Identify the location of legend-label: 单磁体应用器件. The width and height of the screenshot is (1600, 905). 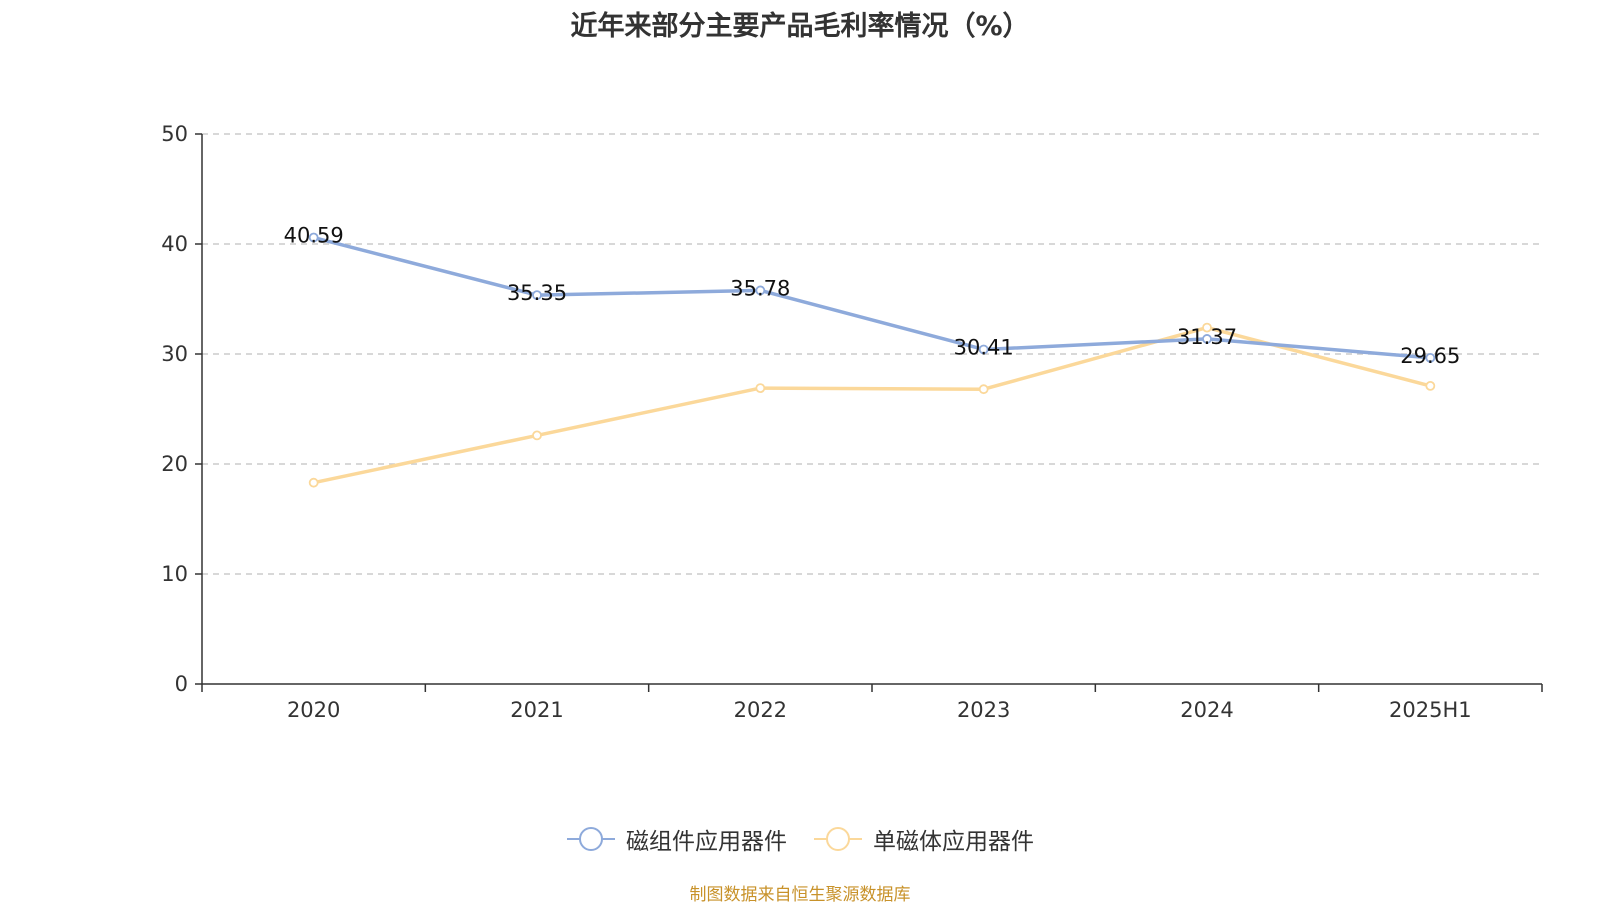
(953, 842).